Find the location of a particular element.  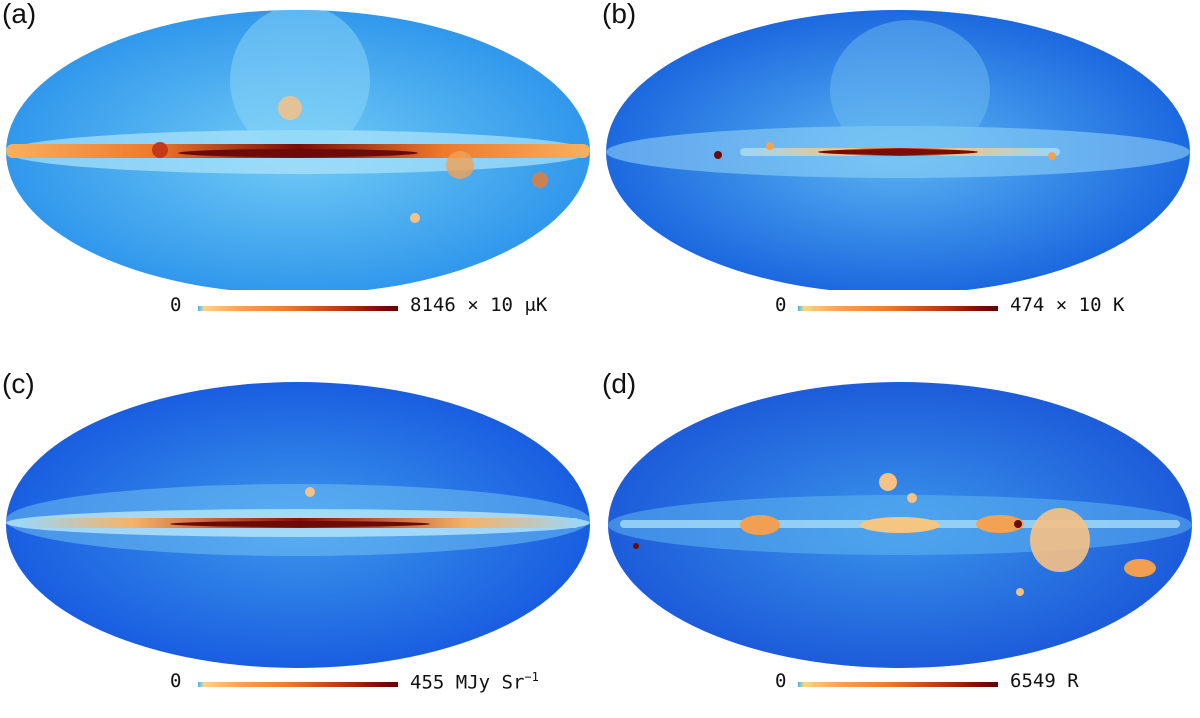

colorbar: 0 474 × 10 K is located at coordinates (985, 307).